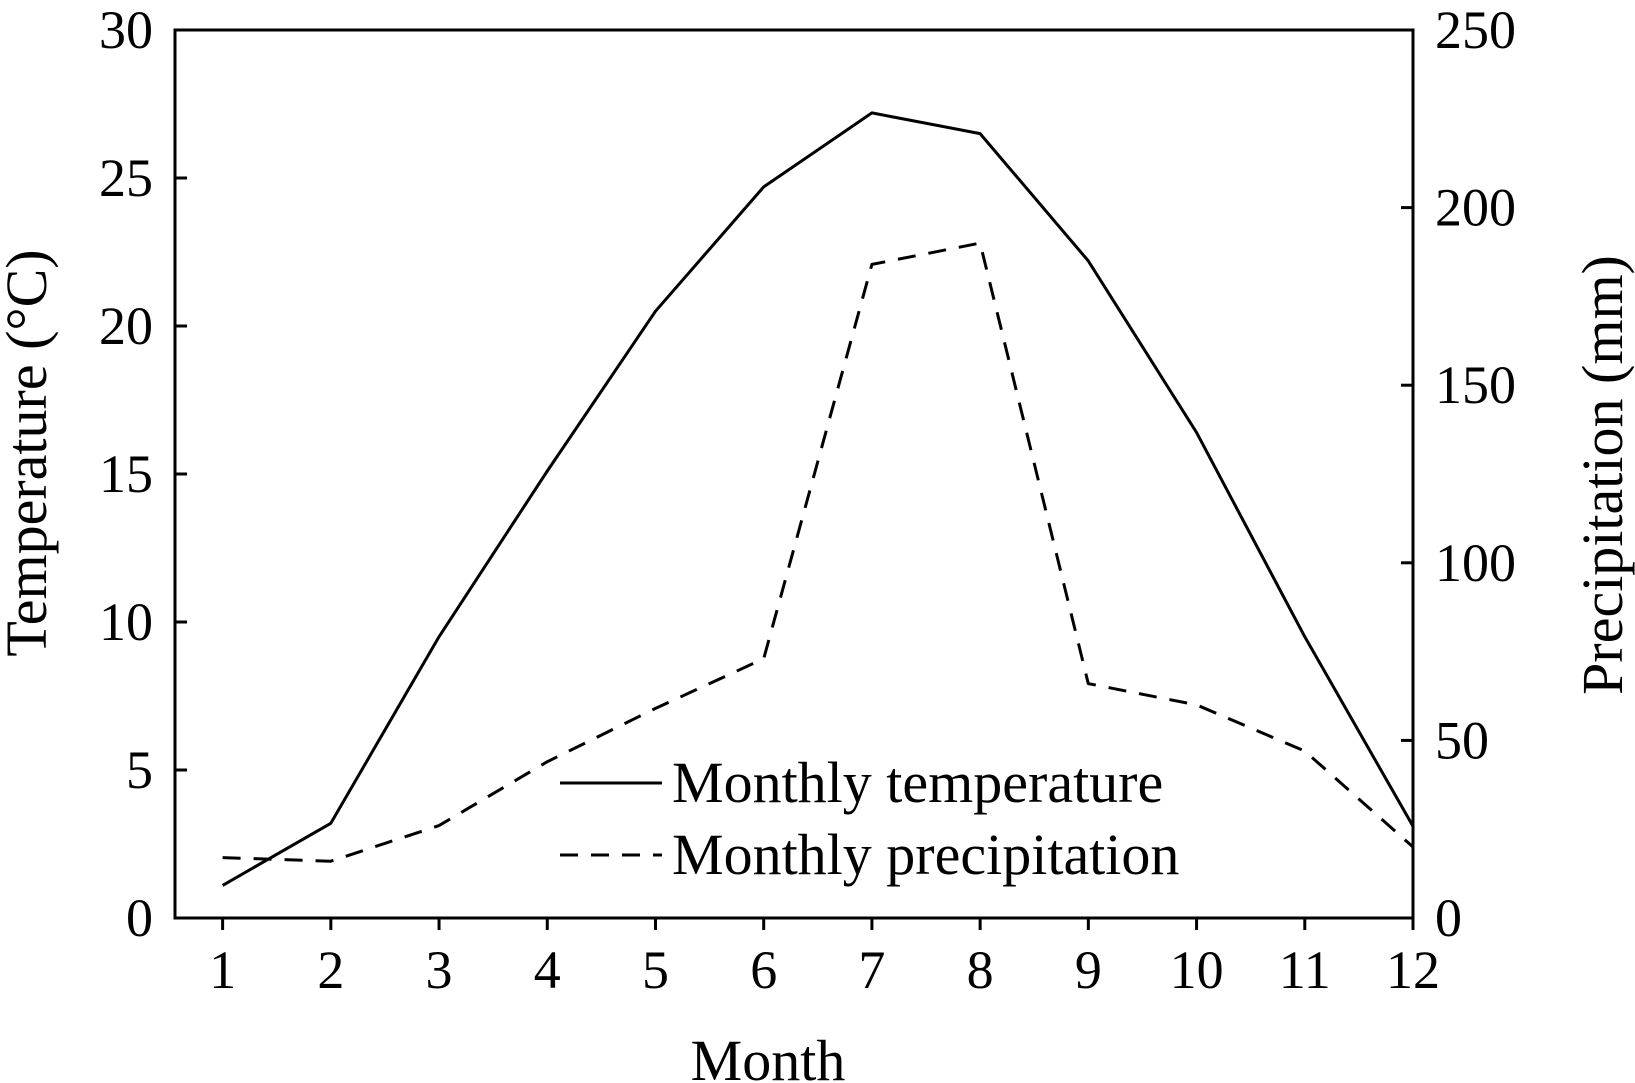 This screenshot has width=1635, height=1083. Describe the element at coordinates (126, 326) in the screenshot. I see `y-left-tick-label: 20` at that location.